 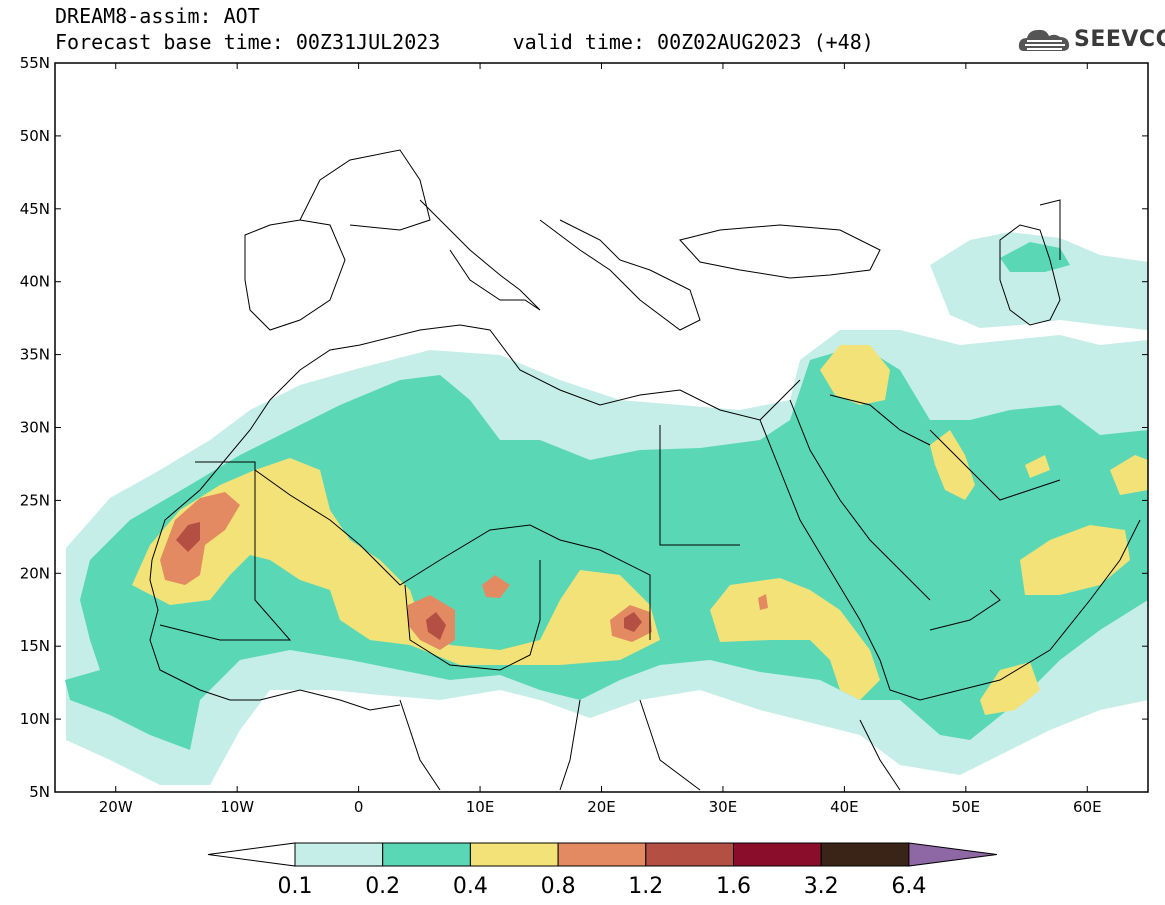 I want to click on lon-tick-label: 30E, so click(x=723, y=807).